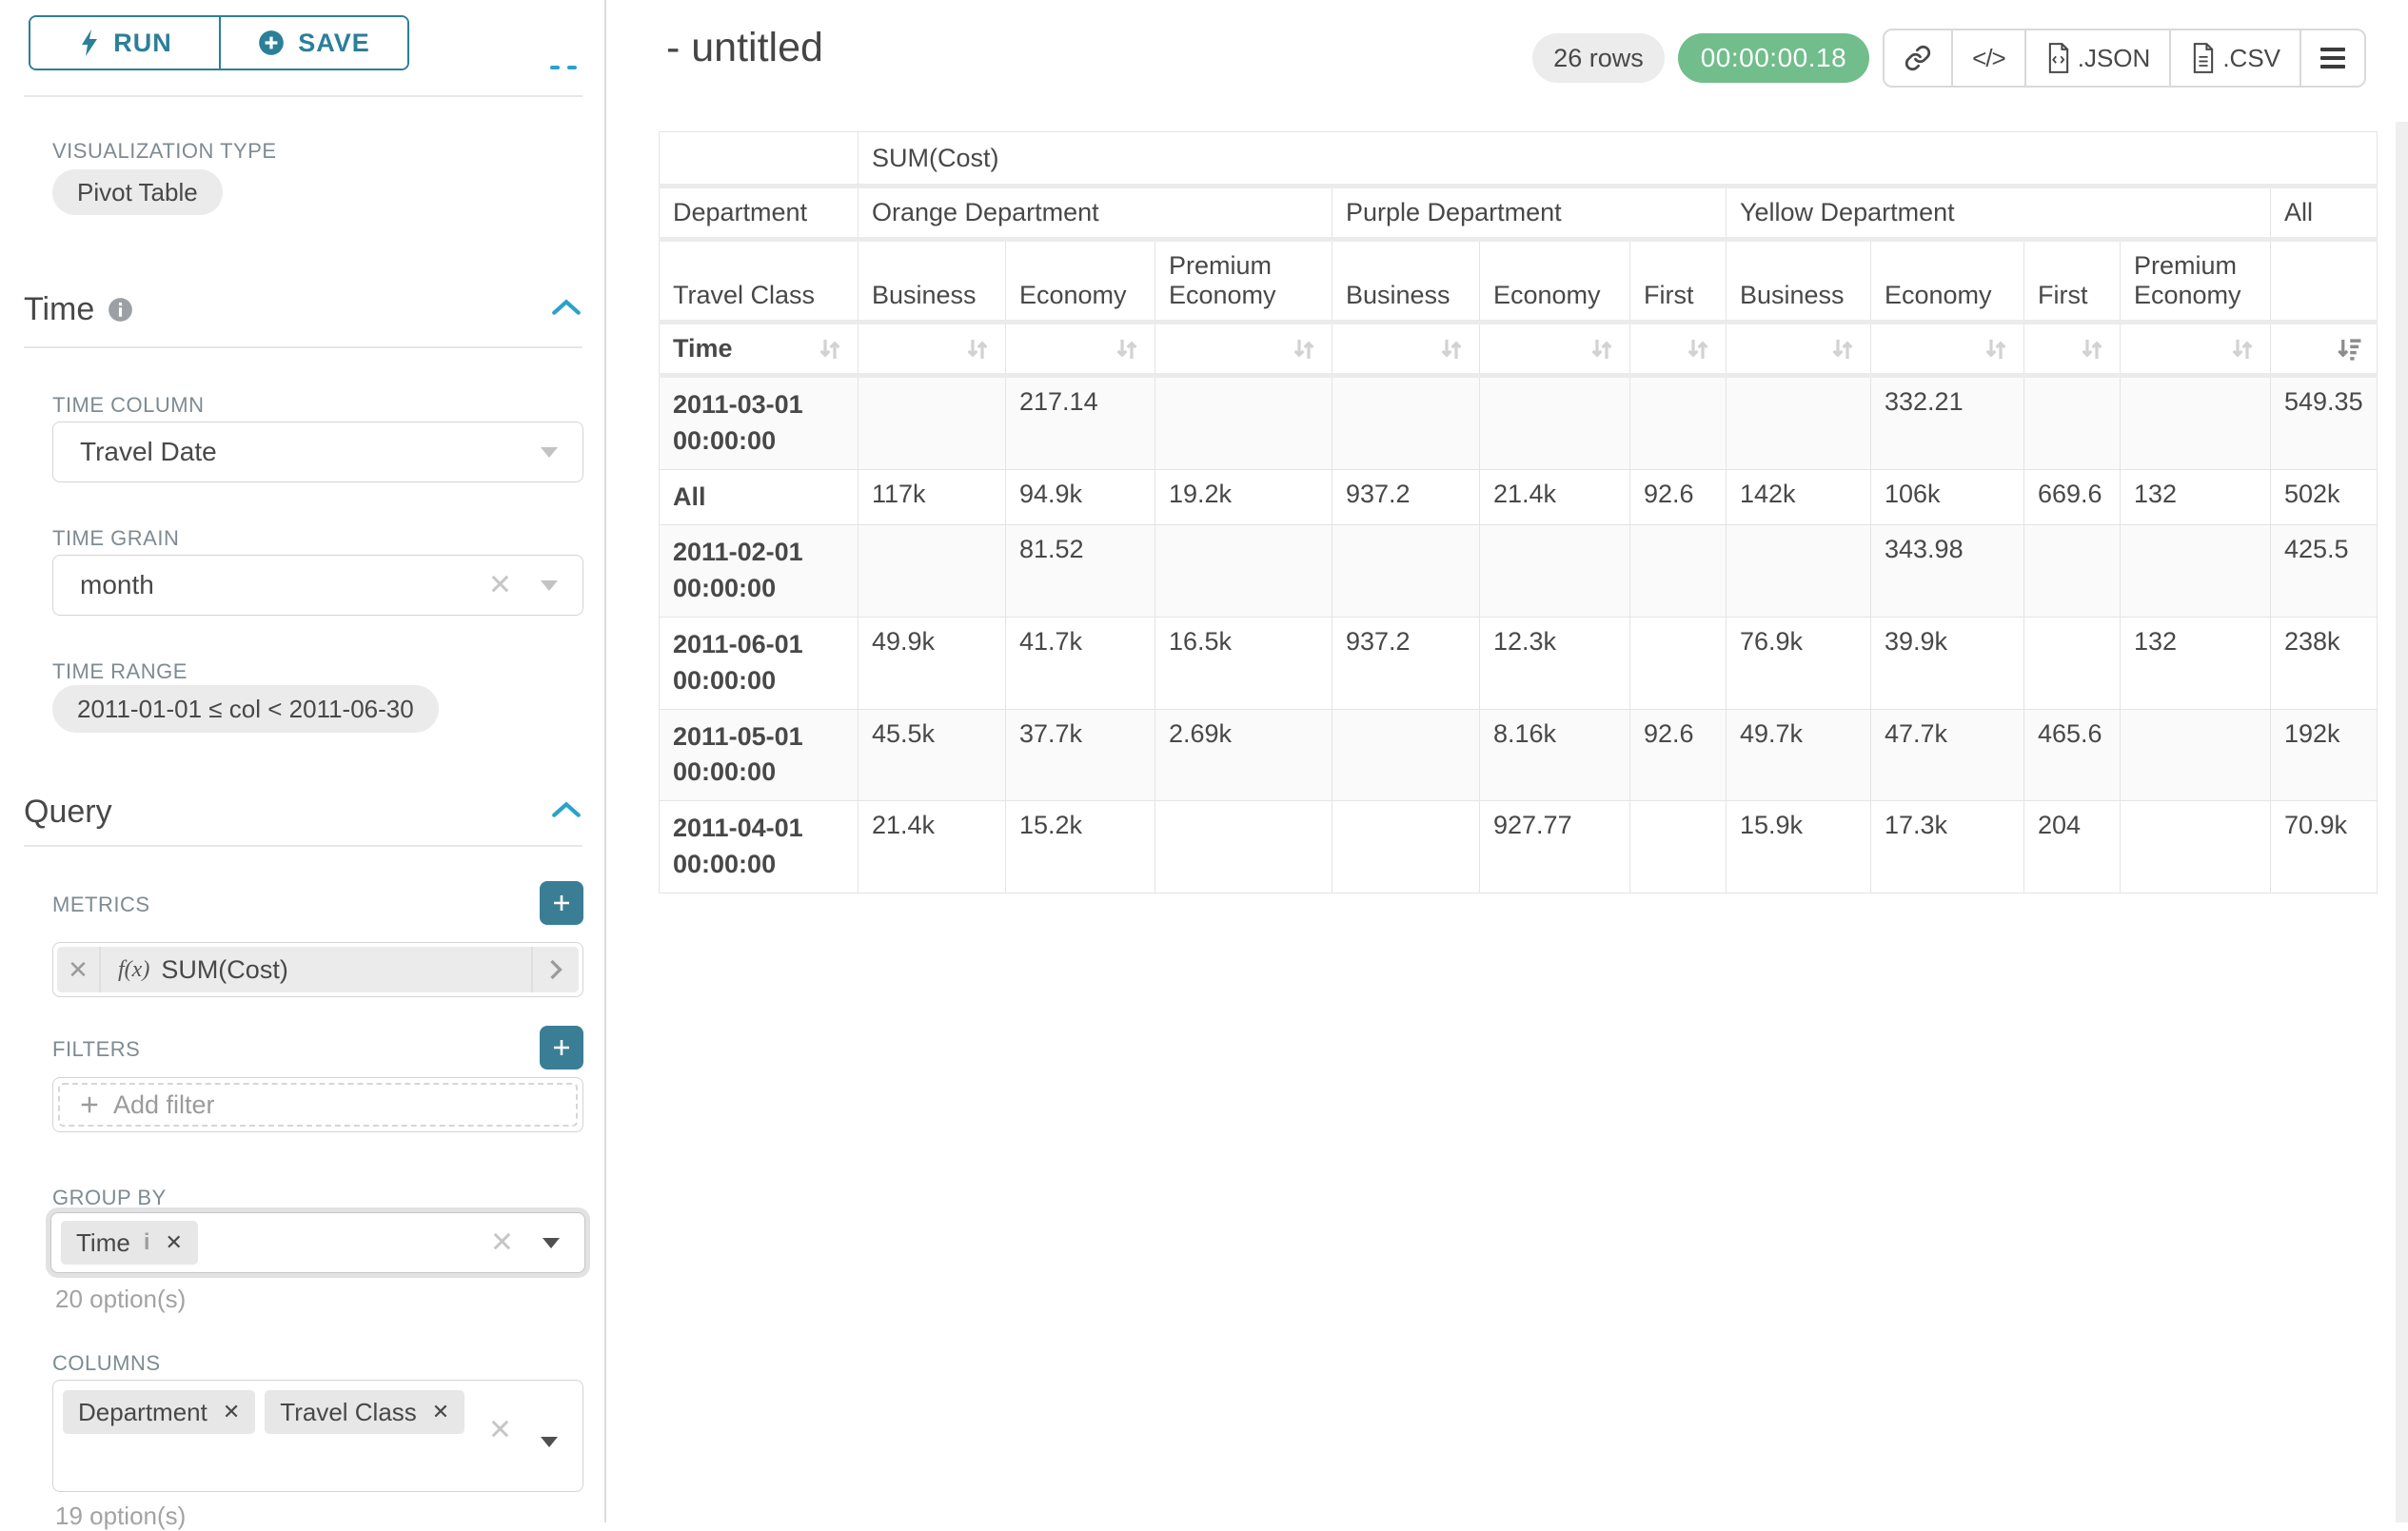  I want to click on add-filter-button: Add filter, so click(318, 1105).